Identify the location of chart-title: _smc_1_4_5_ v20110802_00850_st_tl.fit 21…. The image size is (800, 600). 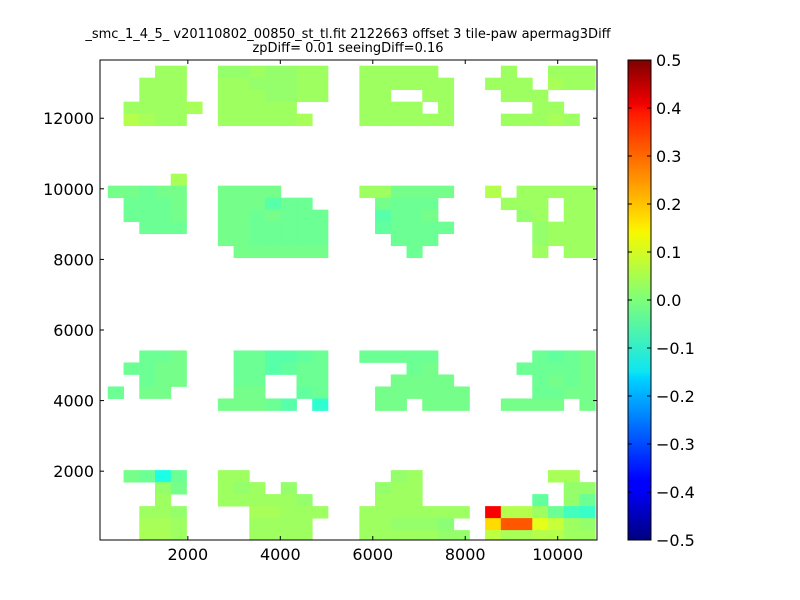
(347, 34).